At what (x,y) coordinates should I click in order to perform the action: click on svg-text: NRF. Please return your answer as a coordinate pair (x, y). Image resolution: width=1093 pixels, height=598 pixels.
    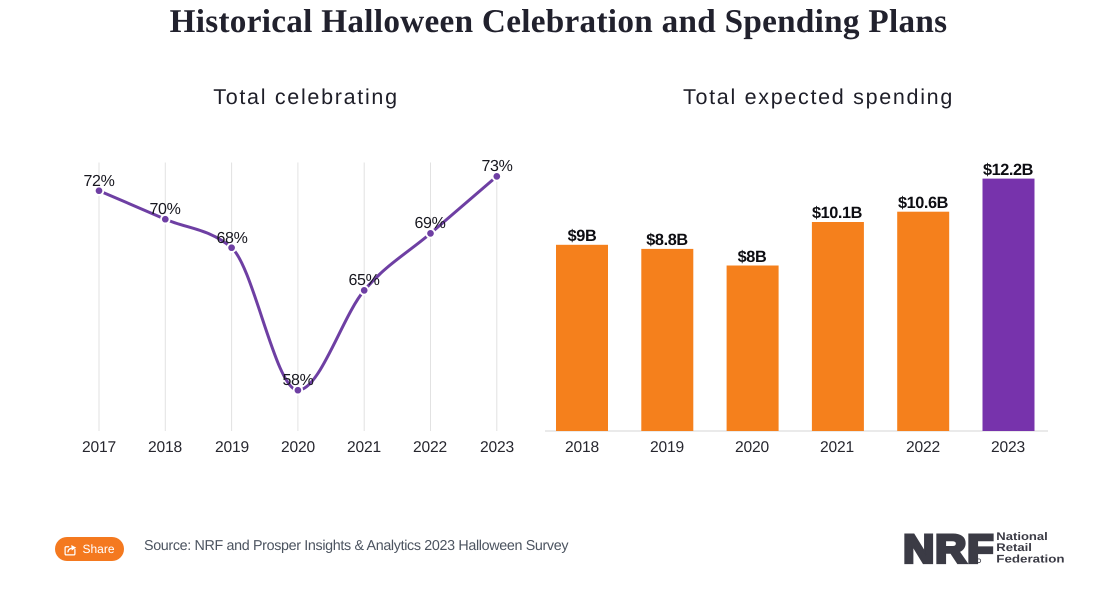
    Looking at the image, I should click on (948, 548).